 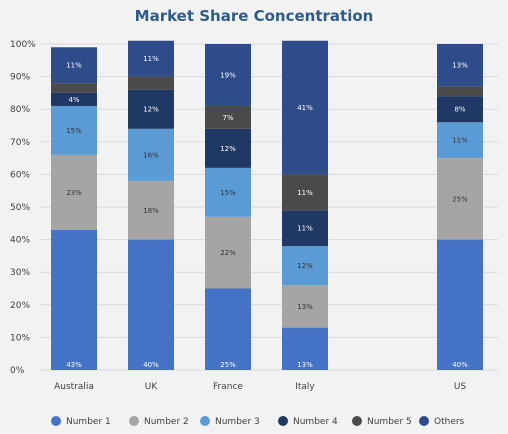 I want to click on x-tick-label: France, so click(x=228, y=387).